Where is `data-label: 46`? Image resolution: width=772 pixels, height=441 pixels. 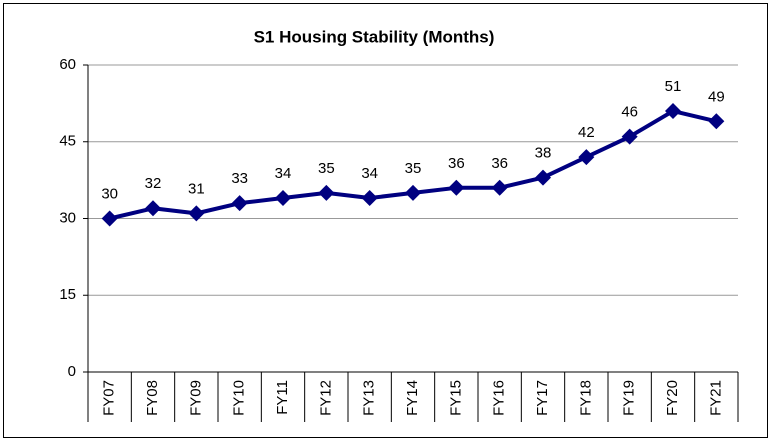 data-label: 46 is located at coordinates (629, 112).